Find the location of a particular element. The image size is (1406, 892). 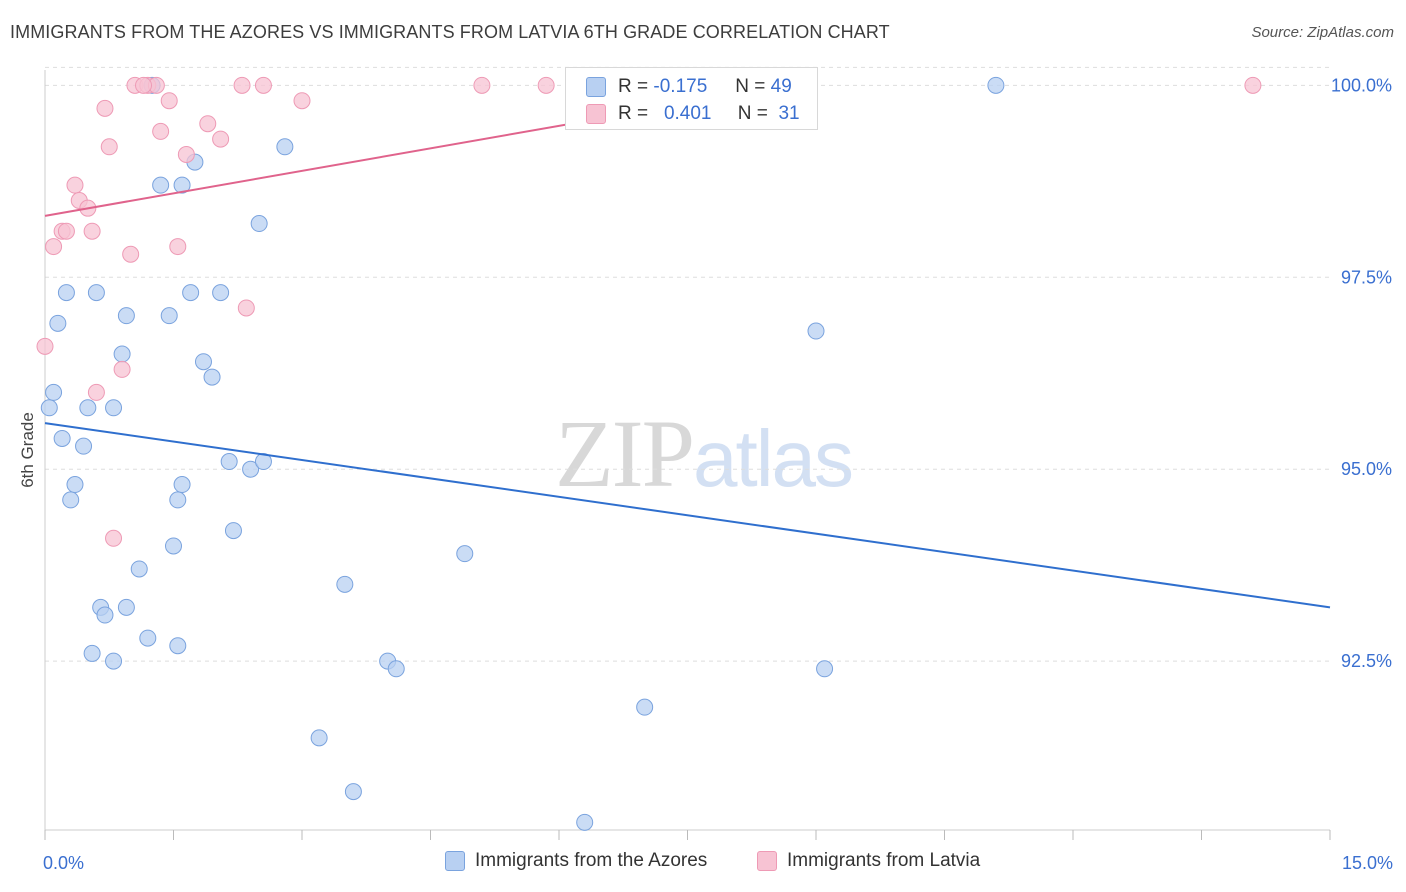

watermark-atlas: atlas is located at coordinates (773, 458).